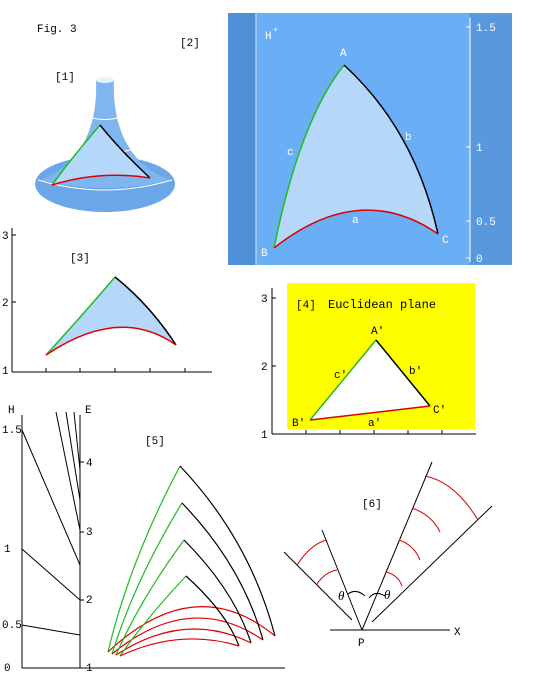  I want to click on arcs, so click(387, 531).